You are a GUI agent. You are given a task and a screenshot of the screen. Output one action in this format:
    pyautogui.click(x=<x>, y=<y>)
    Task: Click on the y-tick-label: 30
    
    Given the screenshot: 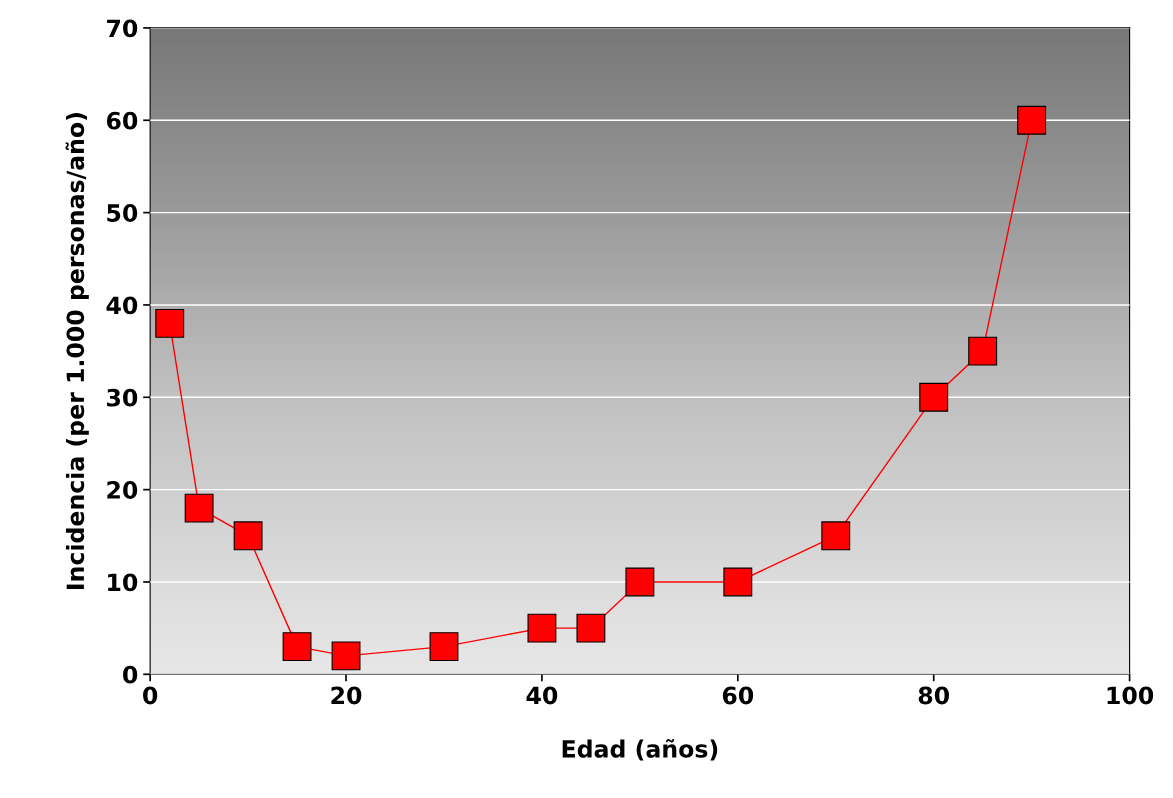 What is the action you would take?
    pyautogui.click(x=122, y=397)
    